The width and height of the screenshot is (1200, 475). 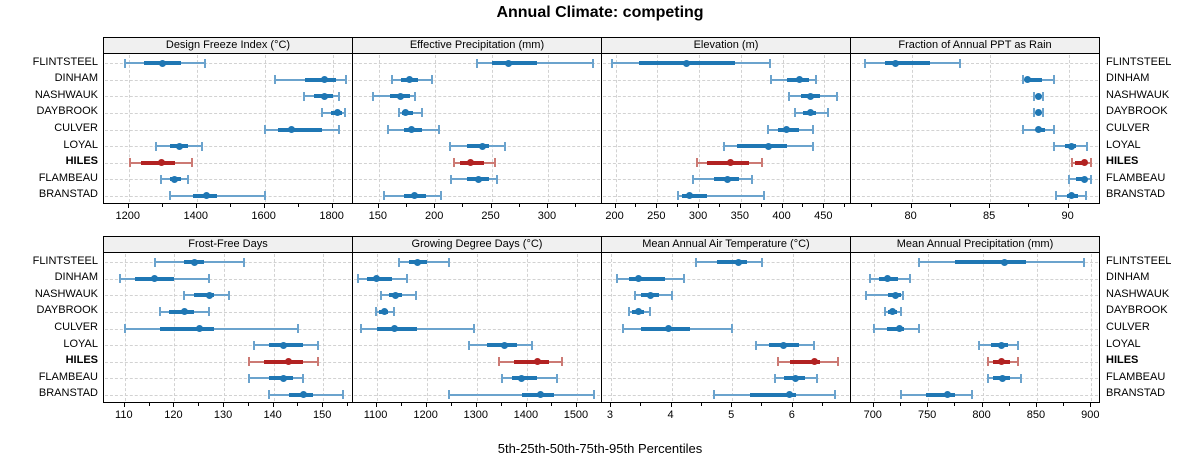 What do you see at coordinates (1138, 94) in the screenshot?
I see `row-label: NASHWAUK` at bounding box center [1138, 94].